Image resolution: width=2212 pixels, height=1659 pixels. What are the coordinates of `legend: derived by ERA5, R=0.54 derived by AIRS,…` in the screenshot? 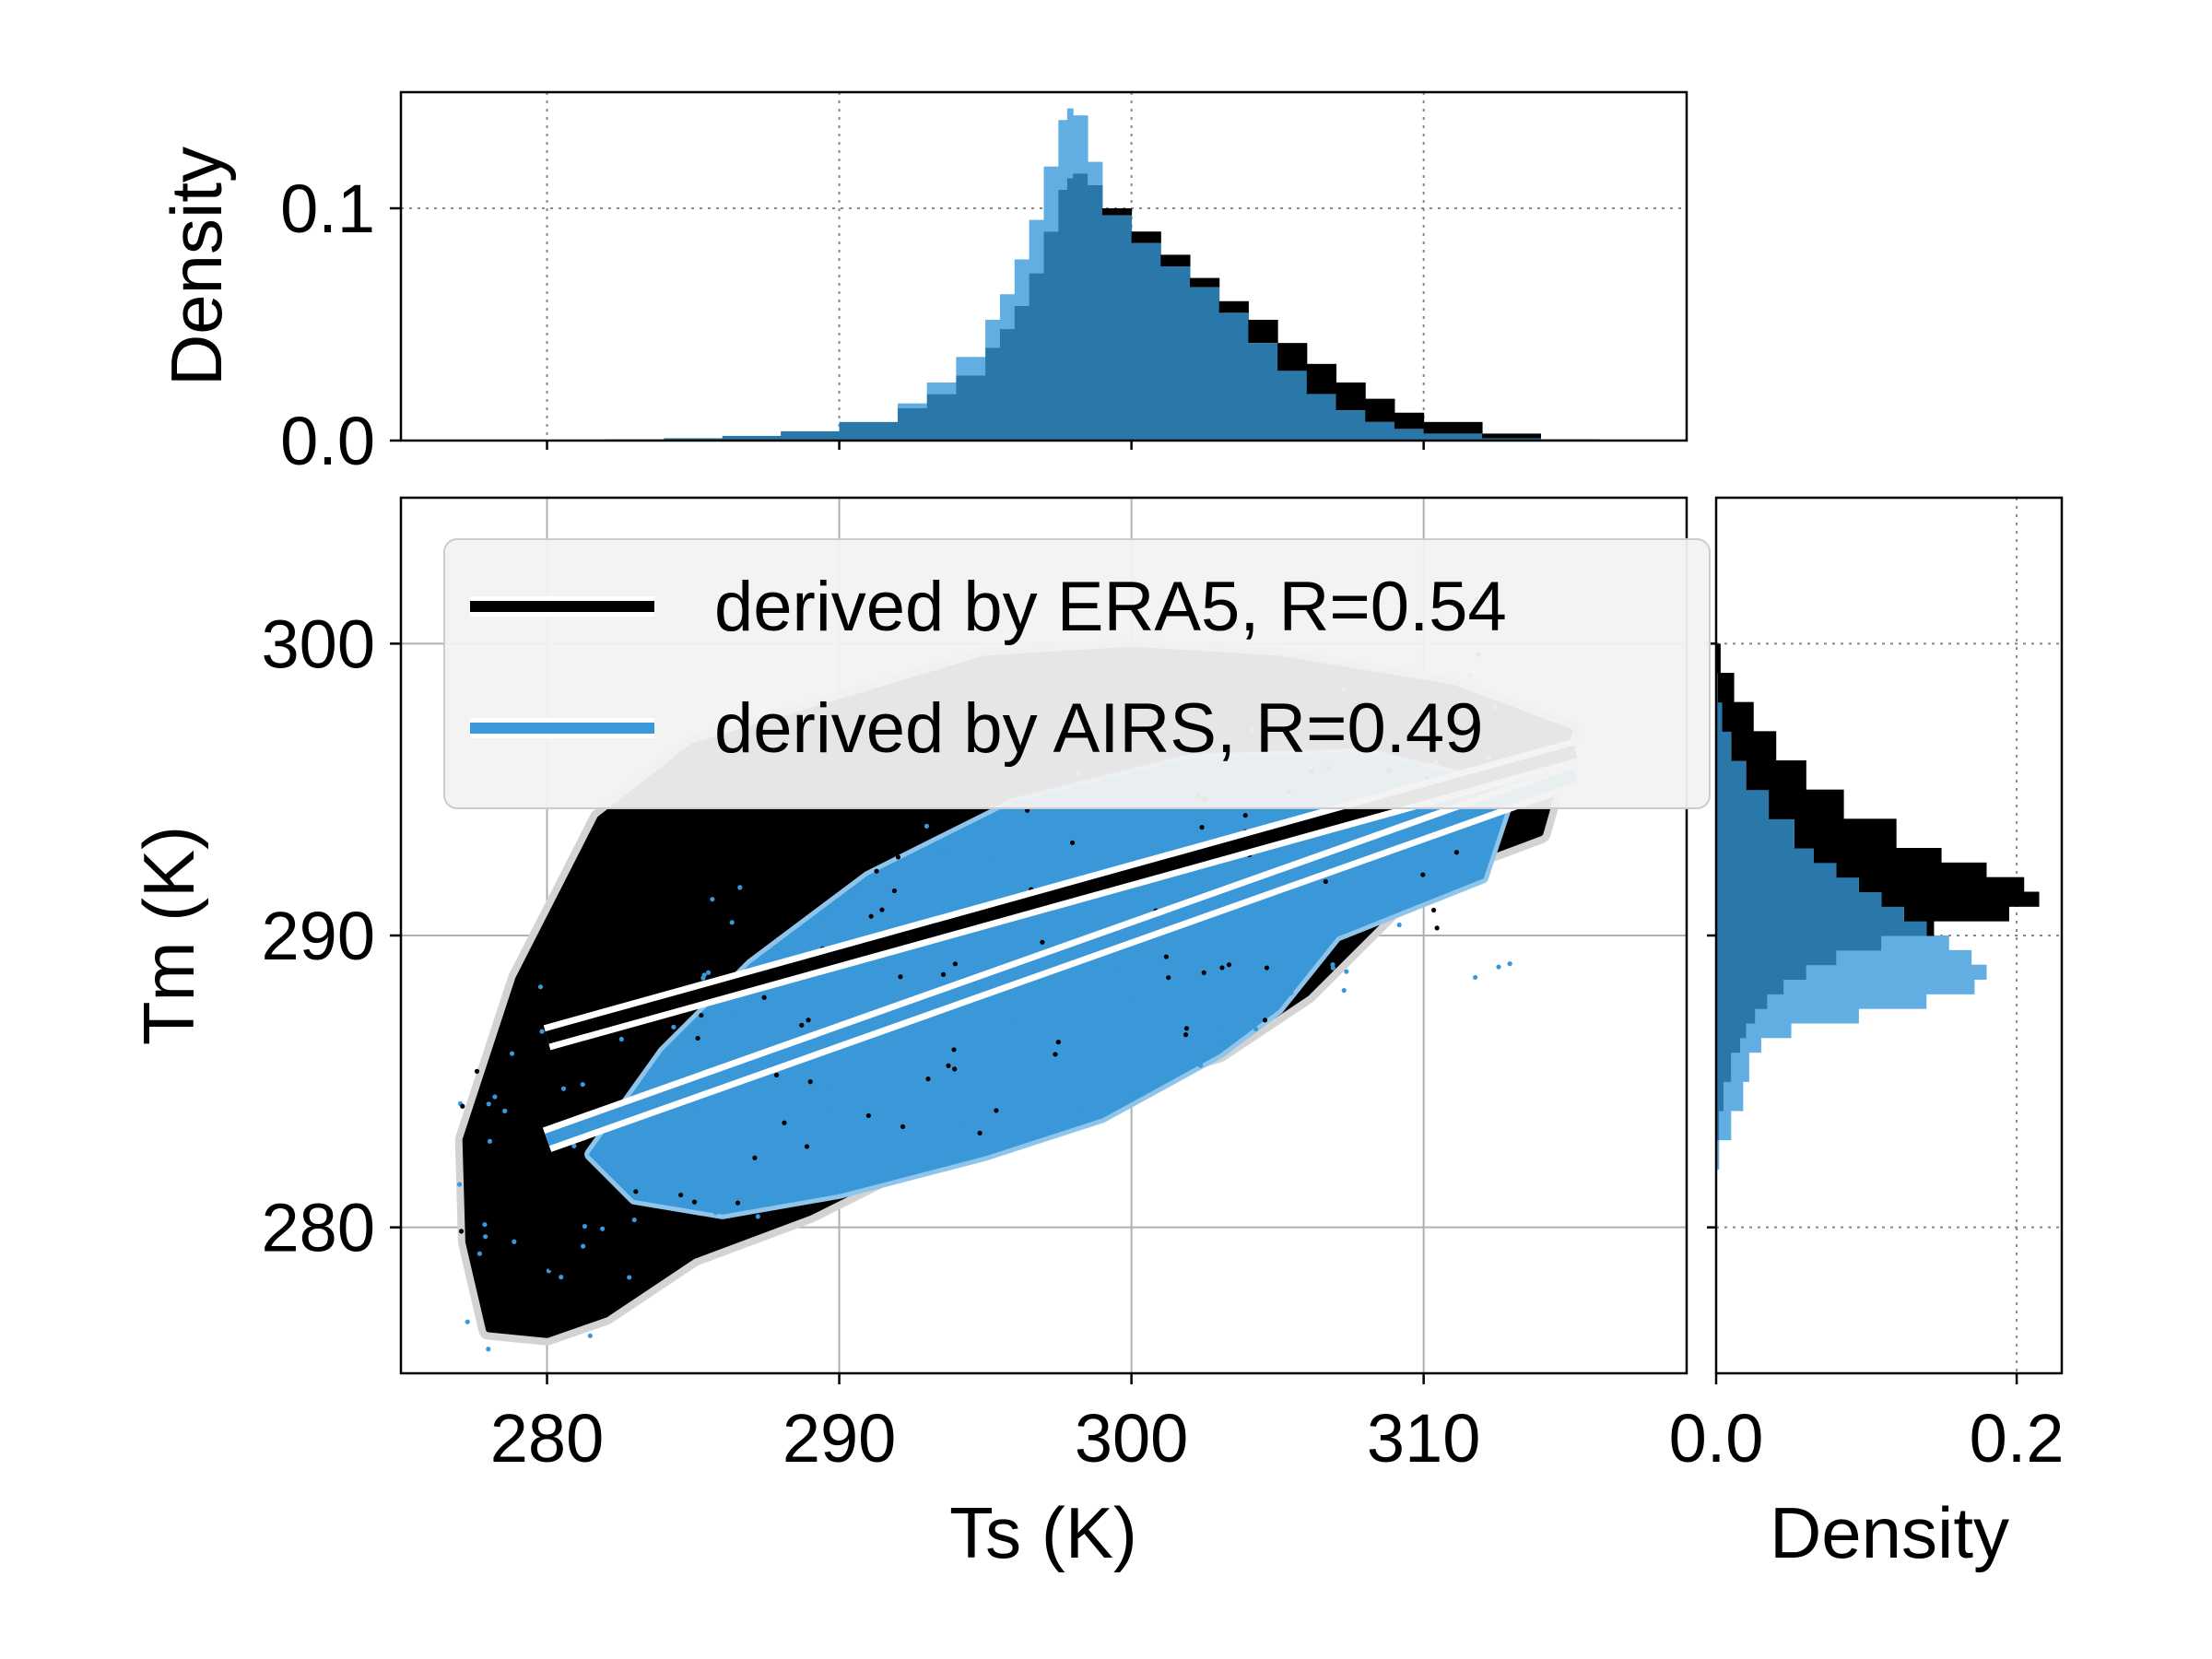 It's located at (1077, 673).